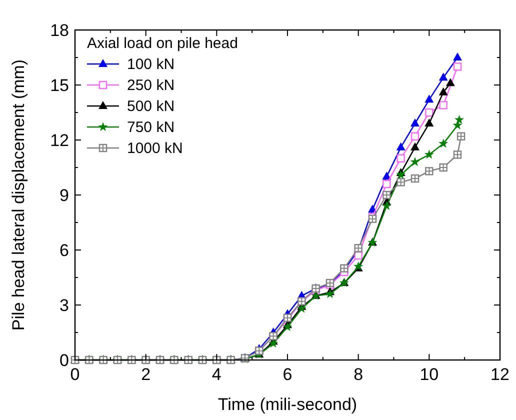 The height and width of the screenshot is (420, 516). Describe the element at coordinates (151, 85) in the screenshot. I see `legend-label: 250 kN` at that location.